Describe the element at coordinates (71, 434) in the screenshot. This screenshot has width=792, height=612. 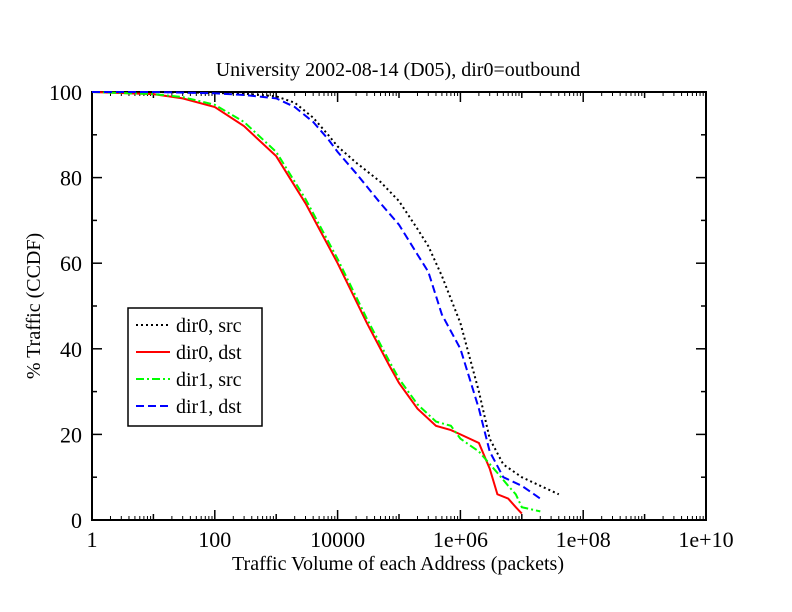
I see `y-tick-label: 20` at that location.